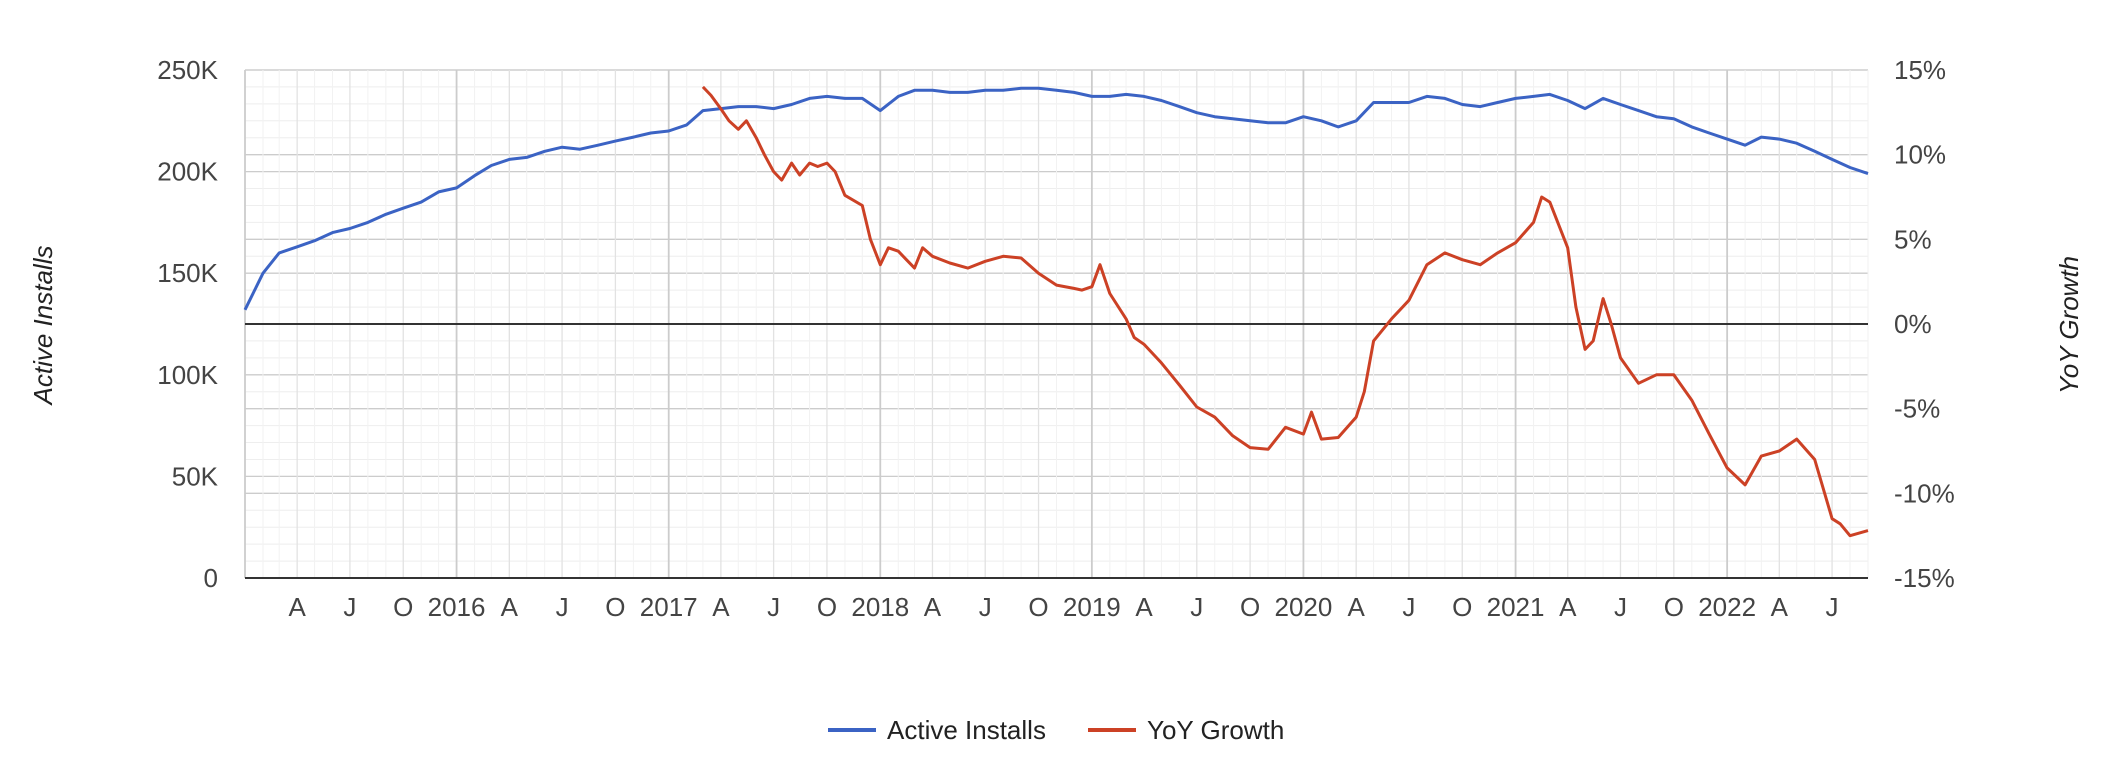 Image resolution: width=2122 pixels, height=784 pixels. What do you see at coordinates (880, 607) in the screenshot?
I see `x-tick-label: 2018` at bounding box center [880, 607].